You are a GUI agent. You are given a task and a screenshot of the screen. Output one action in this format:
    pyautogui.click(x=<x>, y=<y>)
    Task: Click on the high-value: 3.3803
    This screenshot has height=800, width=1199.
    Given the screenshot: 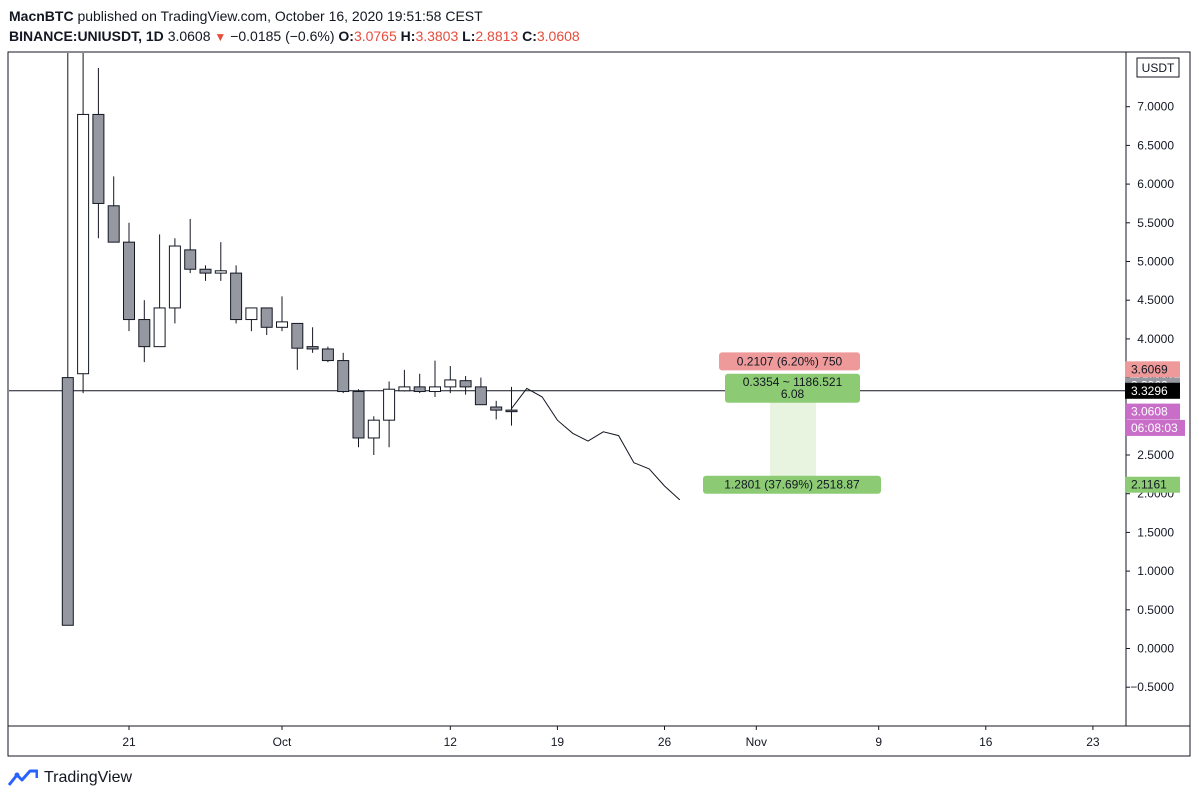 What is the action you would take?
    pyautogui.click(x=437, y=36)
    